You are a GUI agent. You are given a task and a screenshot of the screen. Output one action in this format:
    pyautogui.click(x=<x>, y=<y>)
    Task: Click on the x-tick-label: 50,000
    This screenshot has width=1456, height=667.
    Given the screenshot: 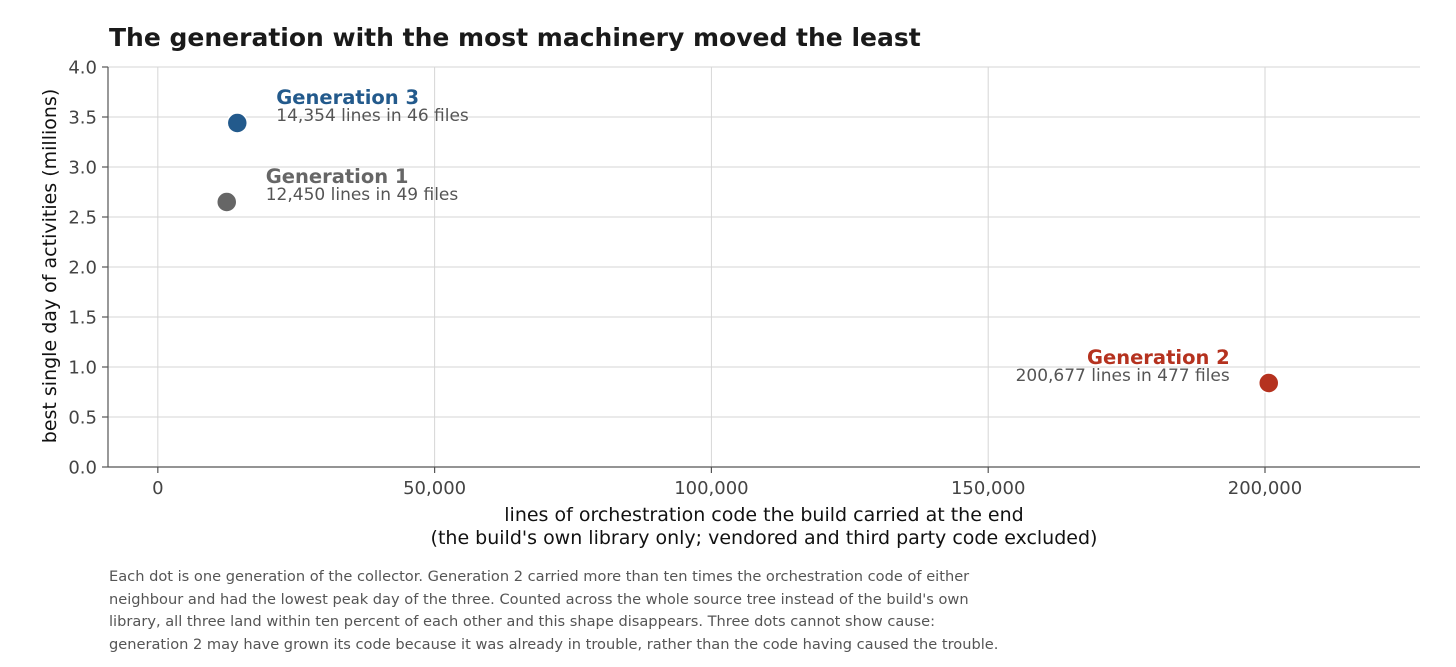 What is the action you would take?
    pyautogui.click(x=434, y=488)
    